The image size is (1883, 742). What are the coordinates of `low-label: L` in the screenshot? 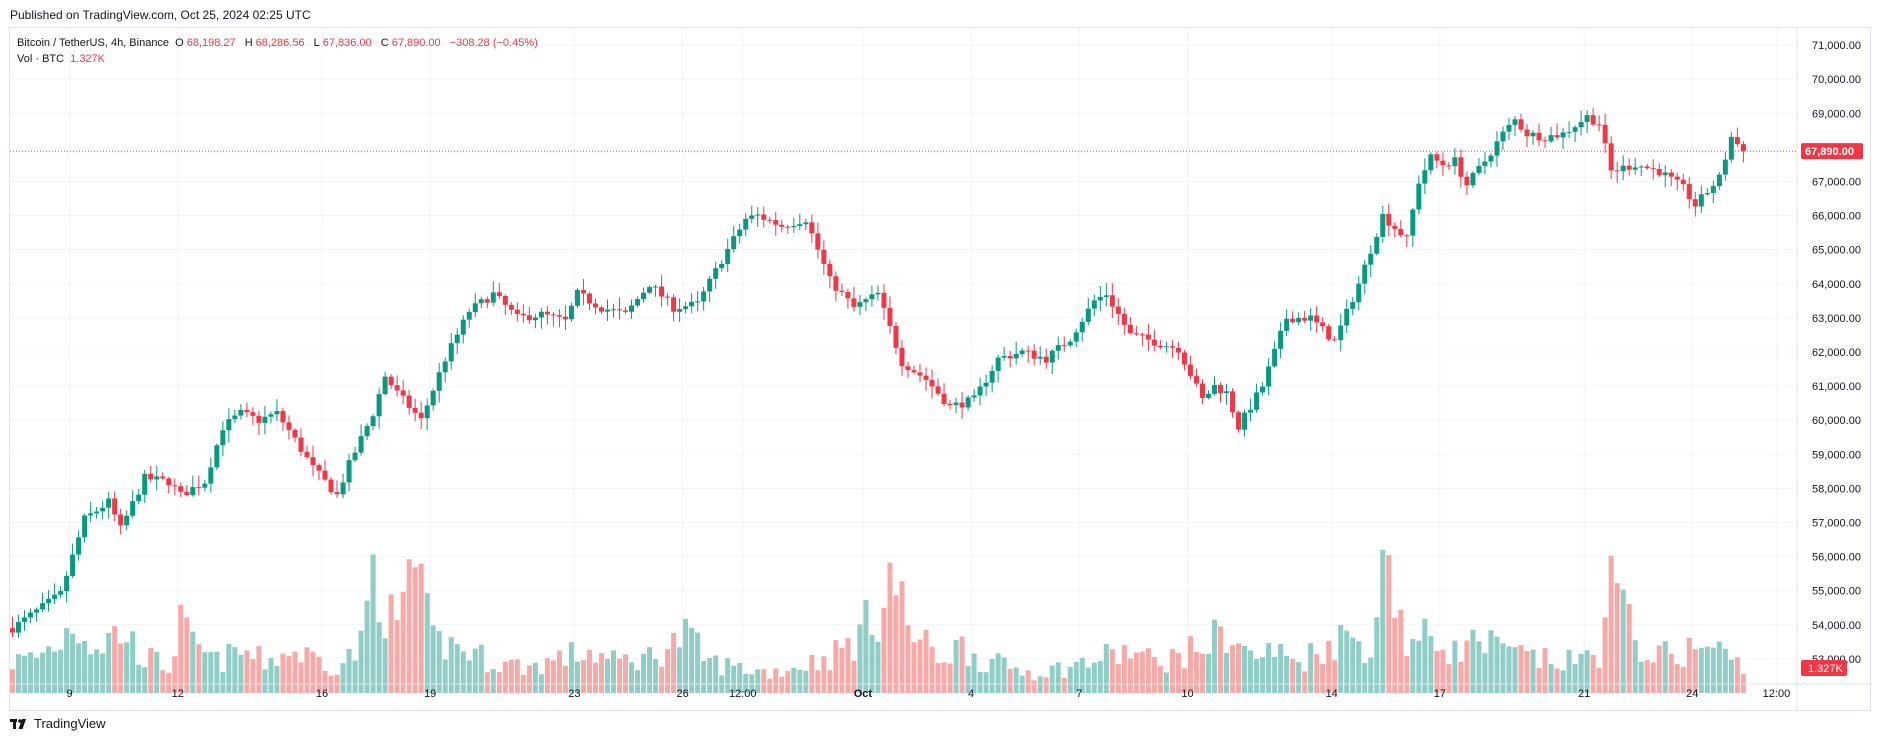 It's located at (316, 43).